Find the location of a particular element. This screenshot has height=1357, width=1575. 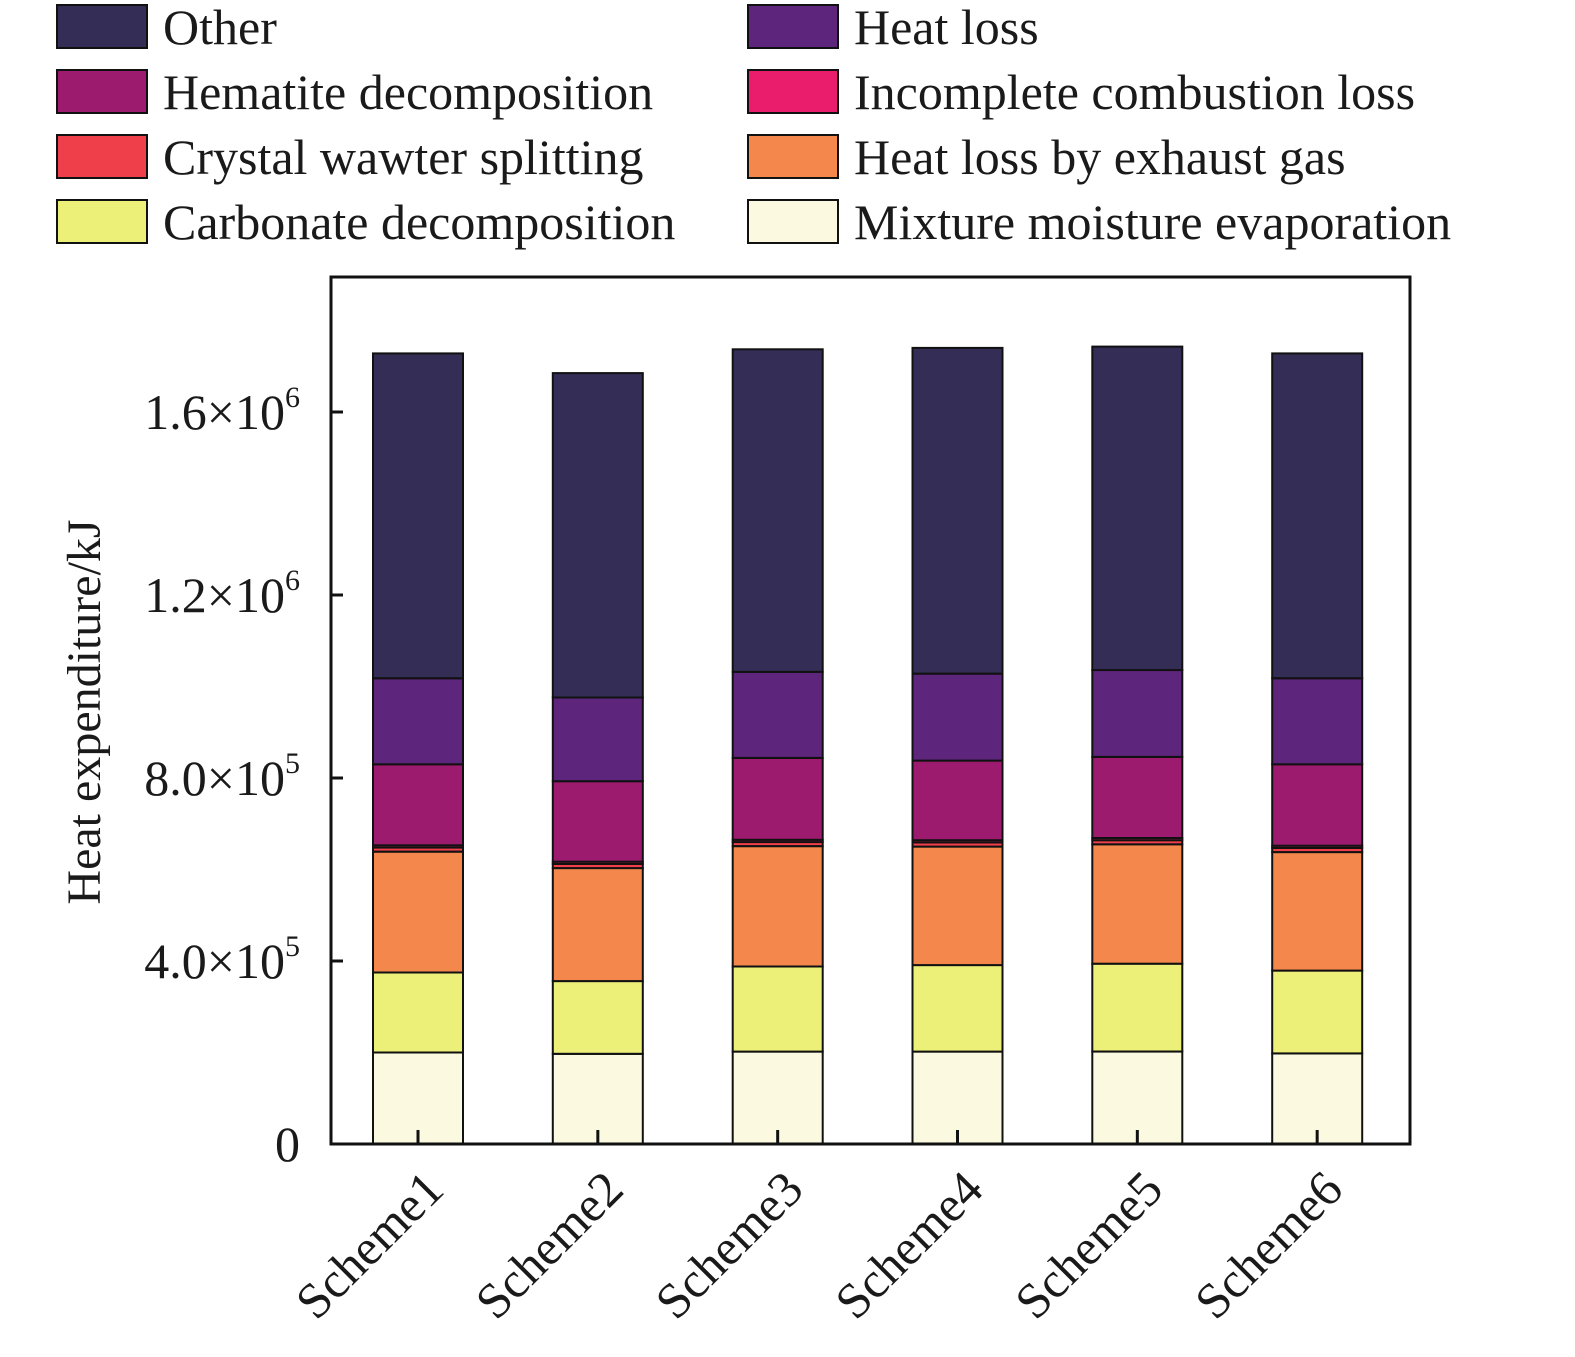

bar-scheme6-other is located at coordinates (1317, 516).